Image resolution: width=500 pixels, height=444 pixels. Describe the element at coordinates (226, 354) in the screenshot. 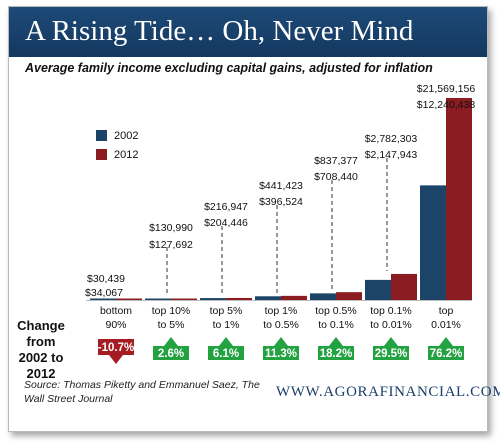

I see `change-label-2: 6.1%` at that location.